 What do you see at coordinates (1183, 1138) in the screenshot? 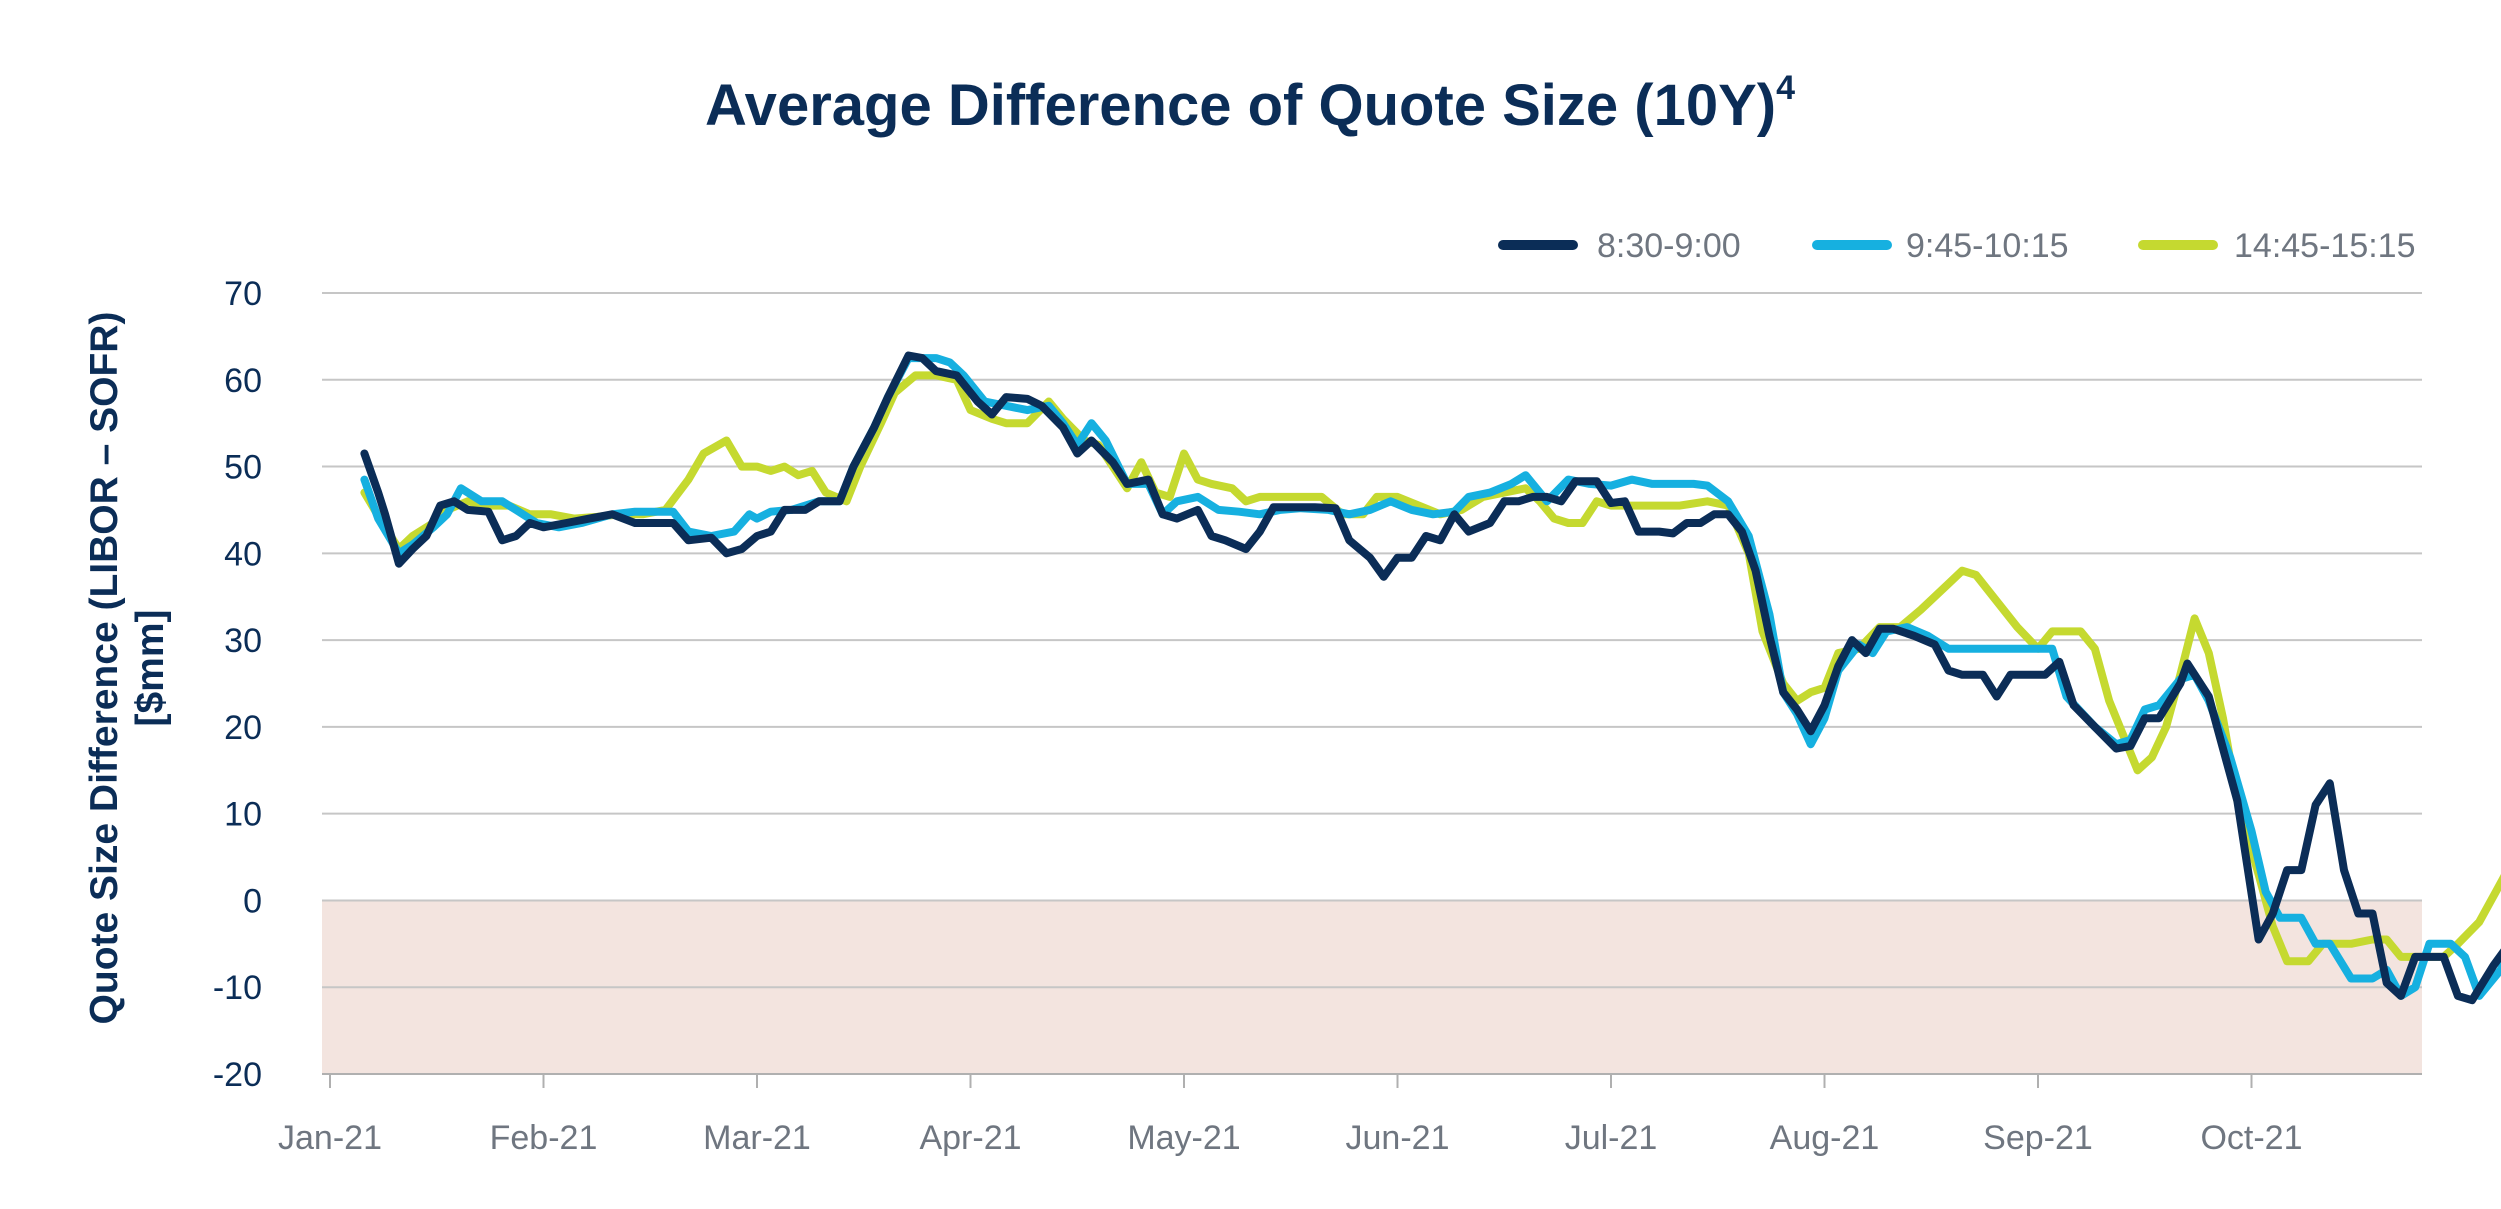
I see `x-tick-label: May-21` at bounding box center [1183, 1138].